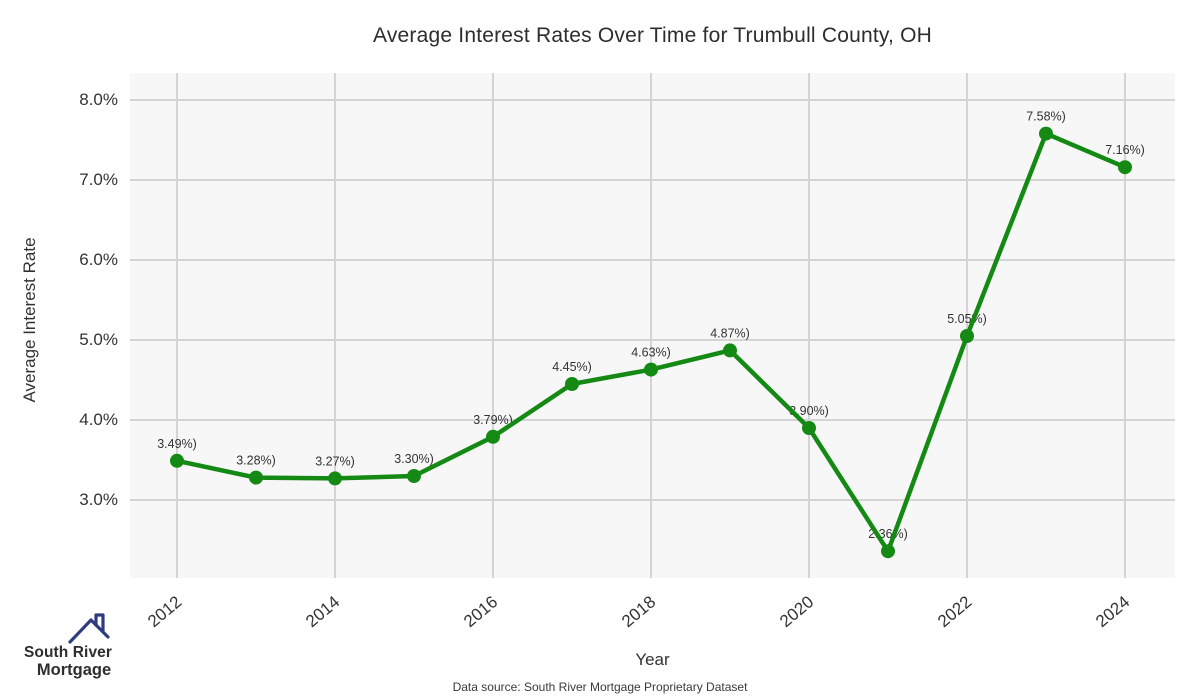 Image resolution: width=1200 pixels, height=700 pixels. Describe the element at coordinates (89, 628) in the screenshot. I see `house-roof-icon` at that location.